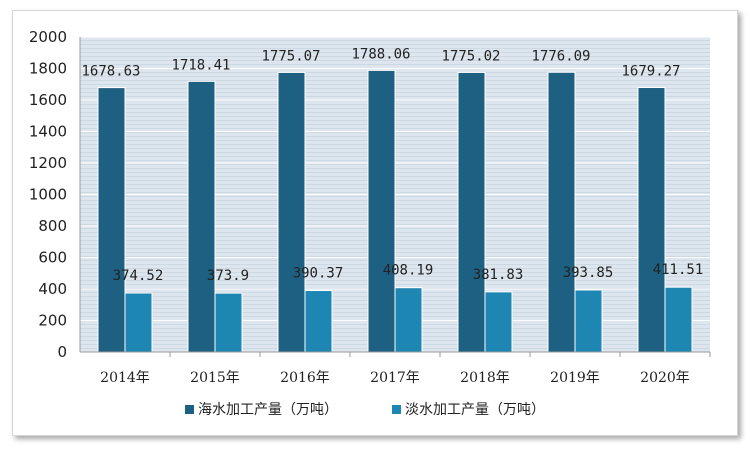 This screenshot has height=451, width=750. What do you see at coordinates (52, 289) in the screenshot?
I see `y-tick-label: 400` at bounding box center [52, 289].